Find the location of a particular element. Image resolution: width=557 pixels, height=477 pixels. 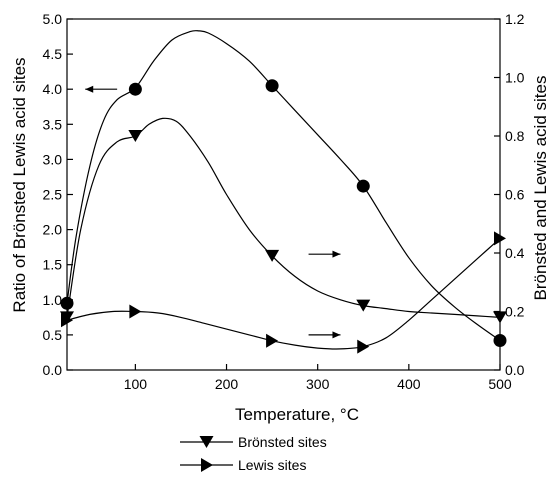

y-axis-right-label: Brönsted and Lewis acid sites is located at coordinates (540, 188).